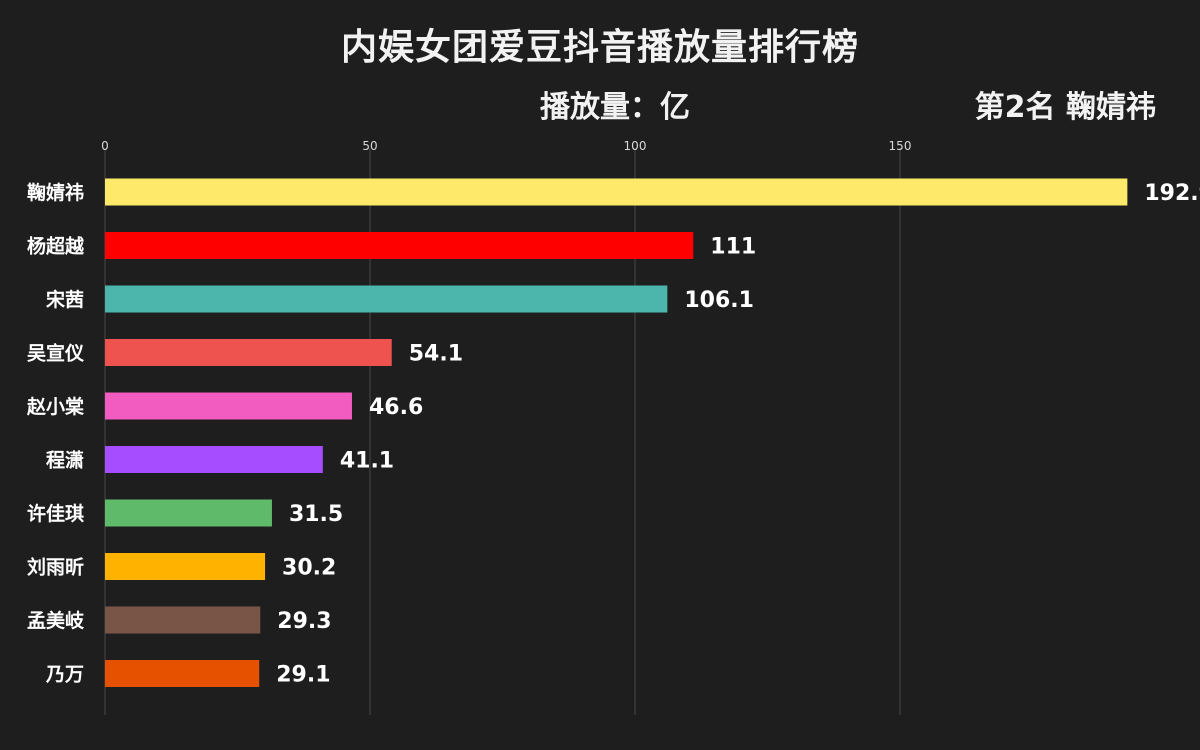  I want to click on x-tick-label: 0, so click(105, 146).